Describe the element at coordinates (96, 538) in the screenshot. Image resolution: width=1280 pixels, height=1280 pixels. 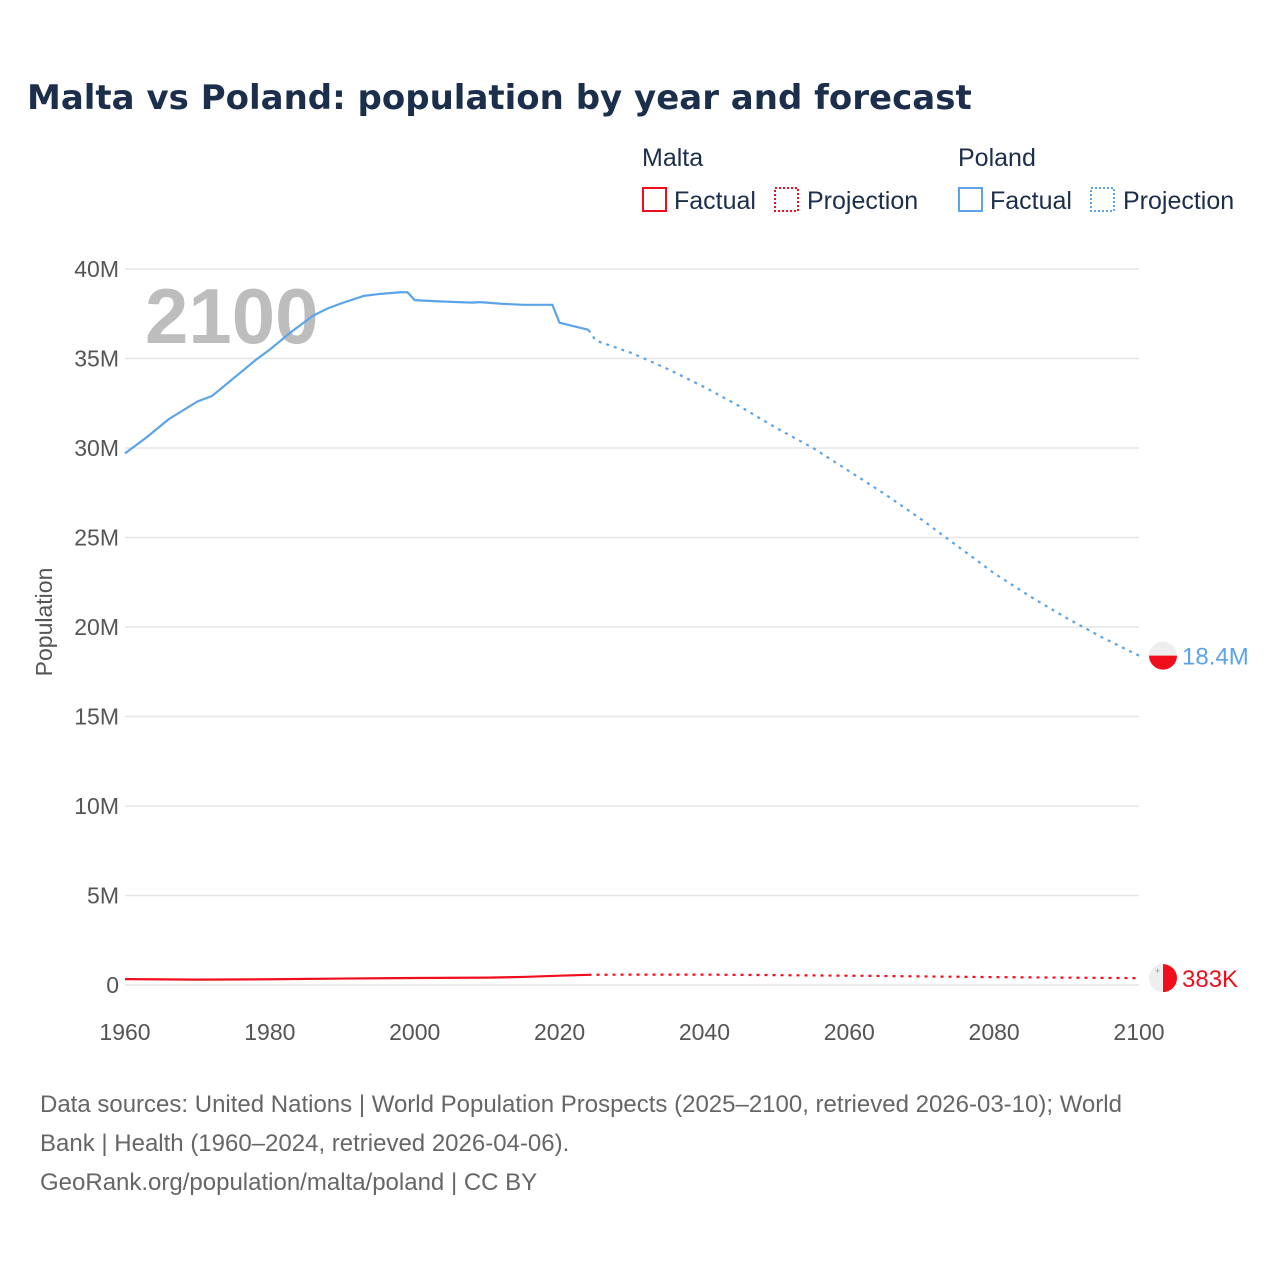
I see `y-tick-label: 25M` at that location.